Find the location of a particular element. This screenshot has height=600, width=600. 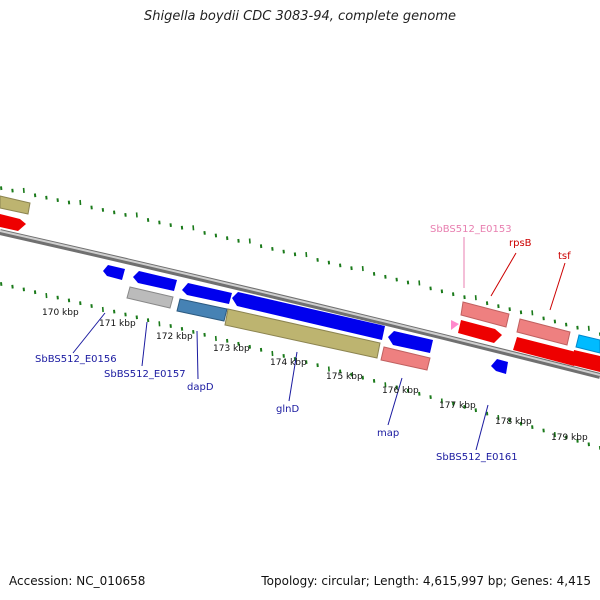

tick-label: 172 kbp is located at coordinates (174, 337).